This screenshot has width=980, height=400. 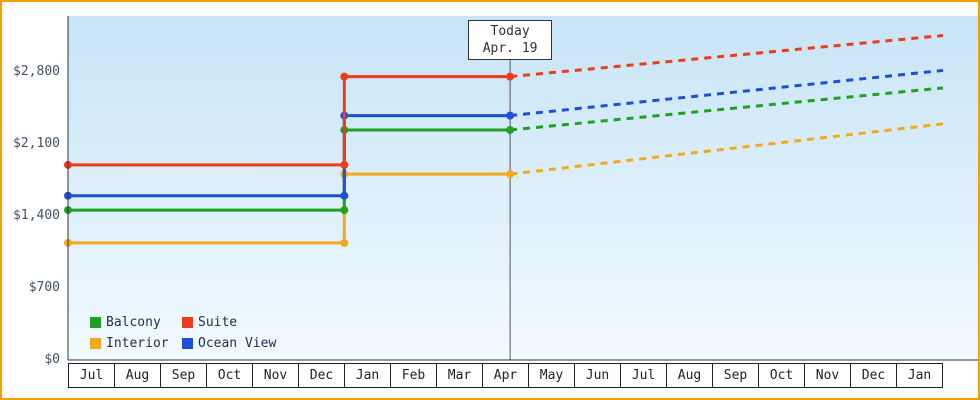 What do you see at coordinates (510, 31) in the screenshot?
I see `today-label: Today` at bounding box center [510, 31].